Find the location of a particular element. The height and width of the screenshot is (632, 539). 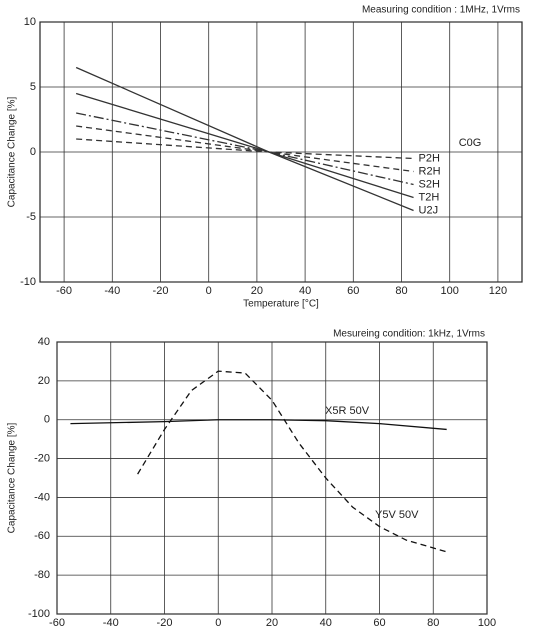

series-label: R2H is located at coordinates (430, 171).